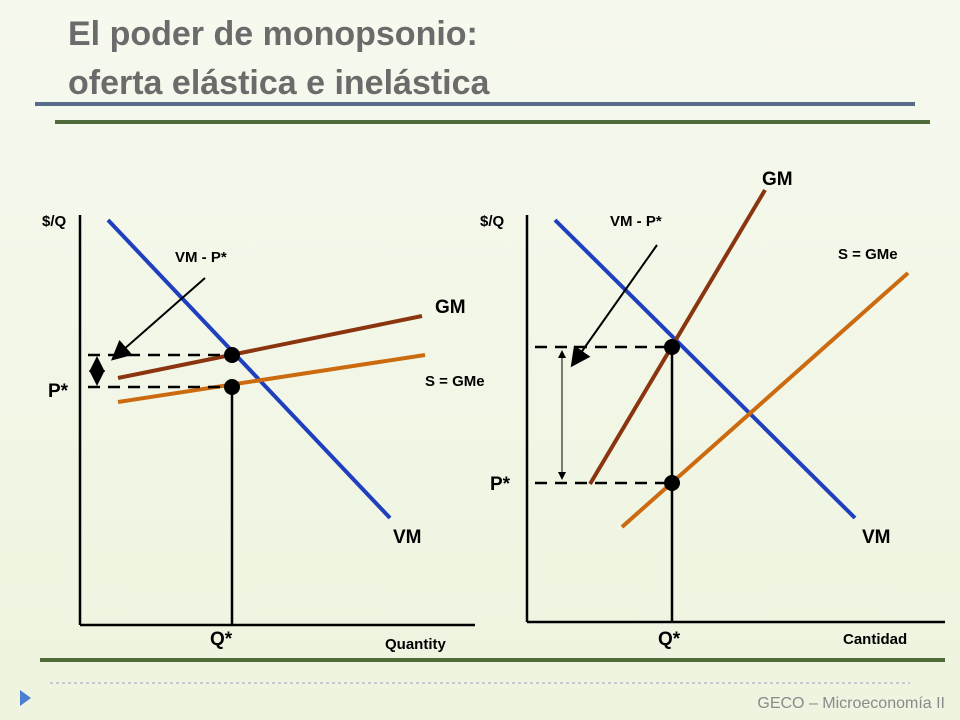  What do you see at coordinates (851, 703) in the screenshot?
I see `footer: GECO – Microeconomía II` at bounding box center [851, 703].